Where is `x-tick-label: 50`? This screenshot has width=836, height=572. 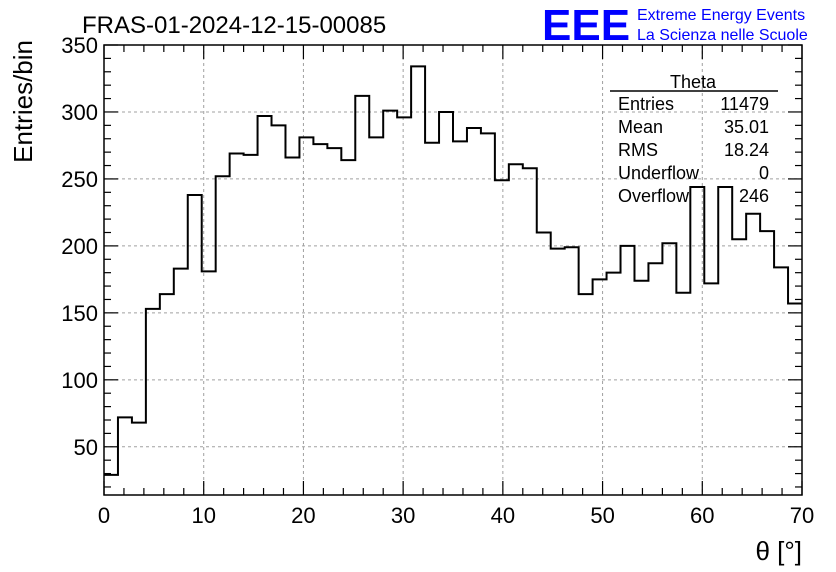
x-tick-label: 50 is located at coordinates (602, 515).